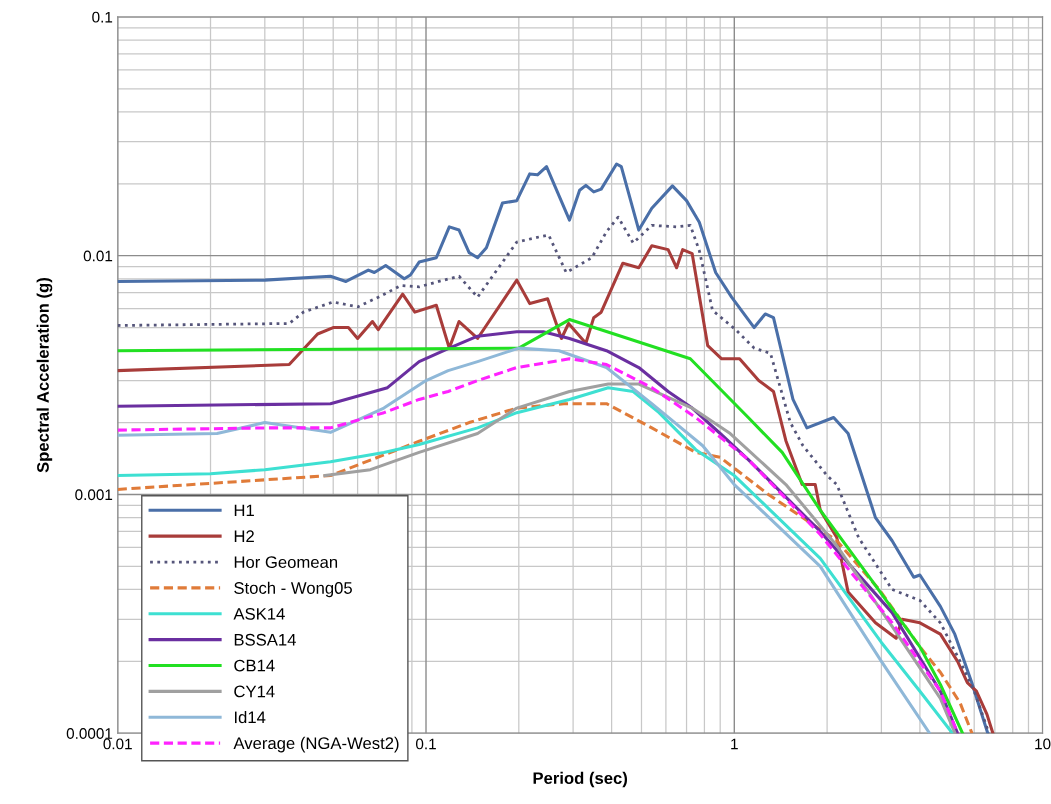 The height and width of the screenshot is (804, 1051). I want to click on x-tick-label: 0.1, so click(425, 744).